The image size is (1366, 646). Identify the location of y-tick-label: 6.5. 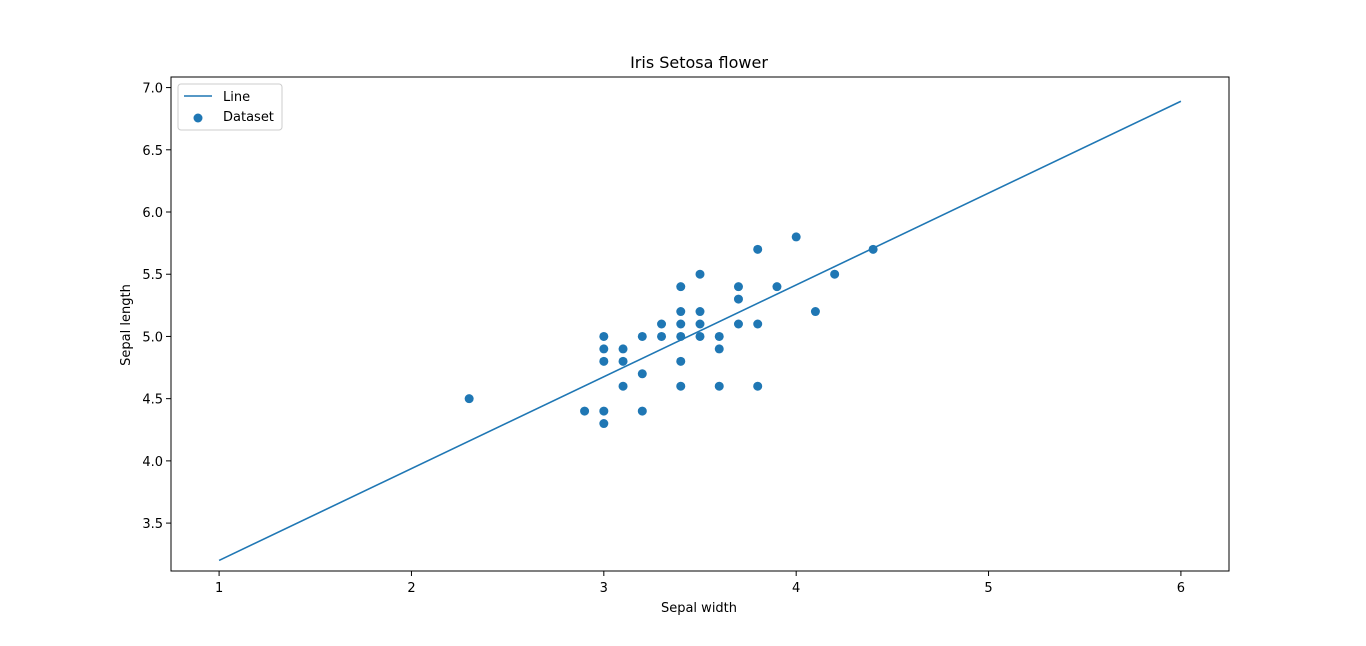
(152, 151).